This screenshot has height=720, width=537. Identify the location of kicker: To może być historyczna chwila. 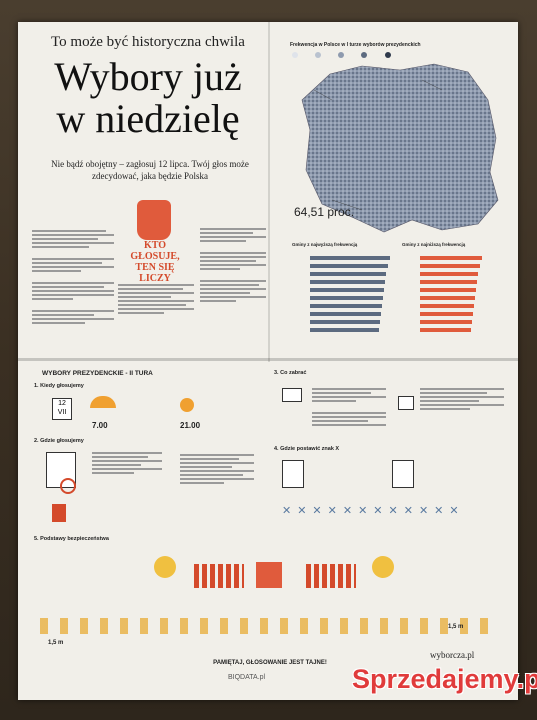
(148, 42).